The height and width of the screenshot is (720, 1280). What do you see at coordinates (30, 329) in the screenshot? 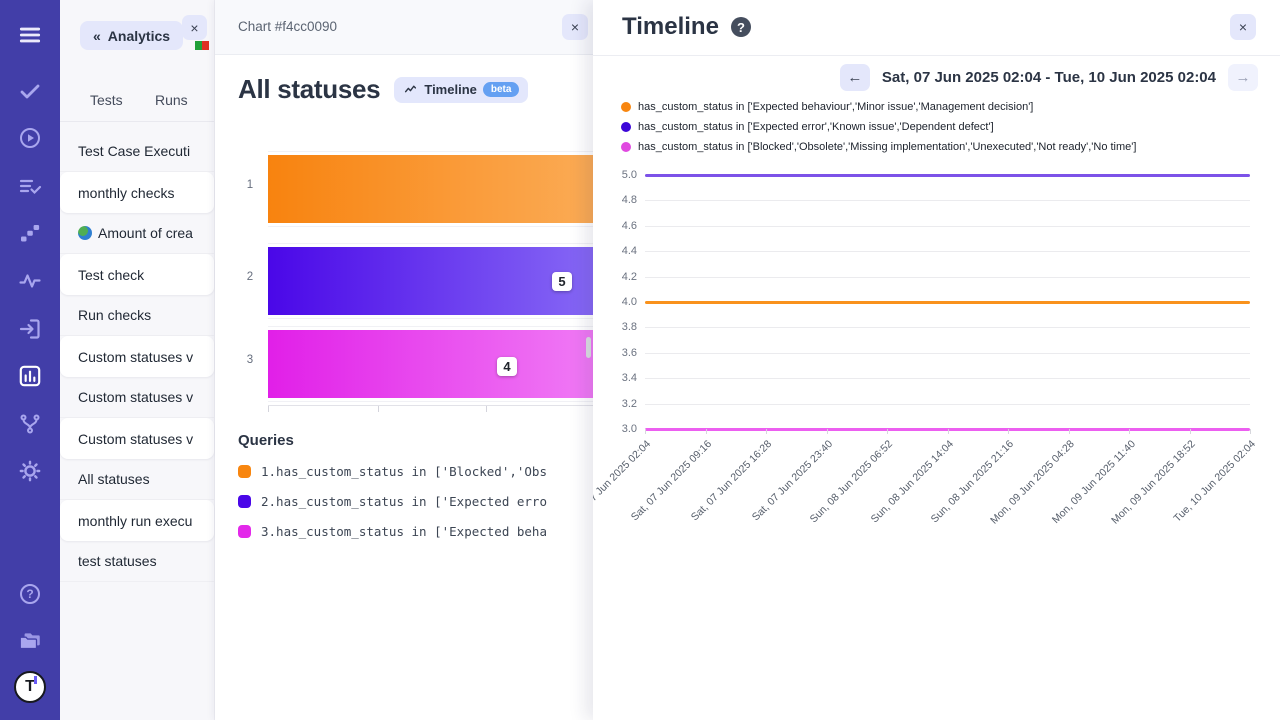
I see `import-icon` at bounding box center [30, 329].